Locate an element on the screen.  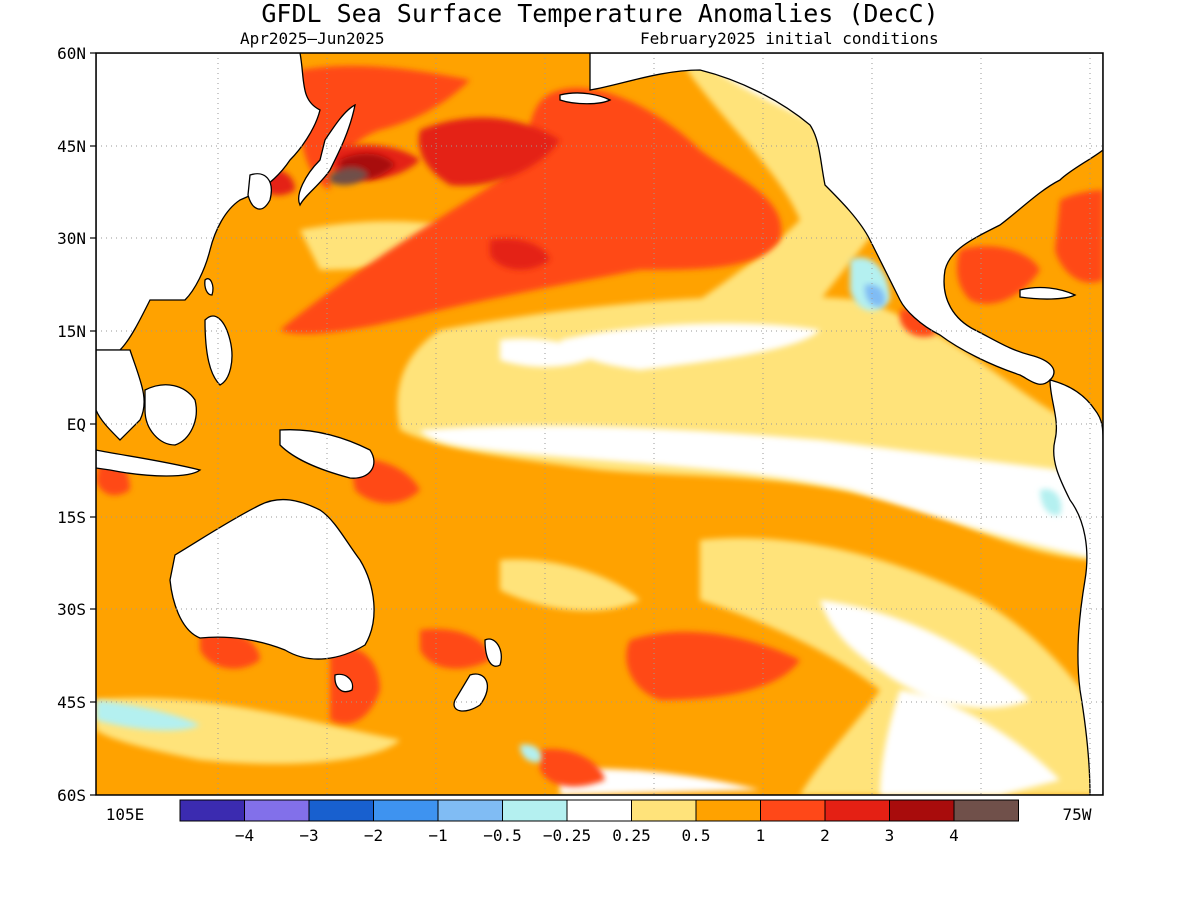
lat-label-eq: EQ is located at coordinates (76, 424).